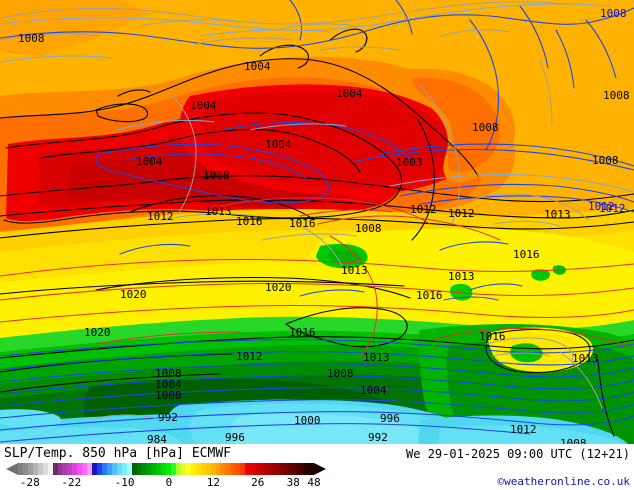  I want to click on colorbar-tick: -28, so click(29, 482).